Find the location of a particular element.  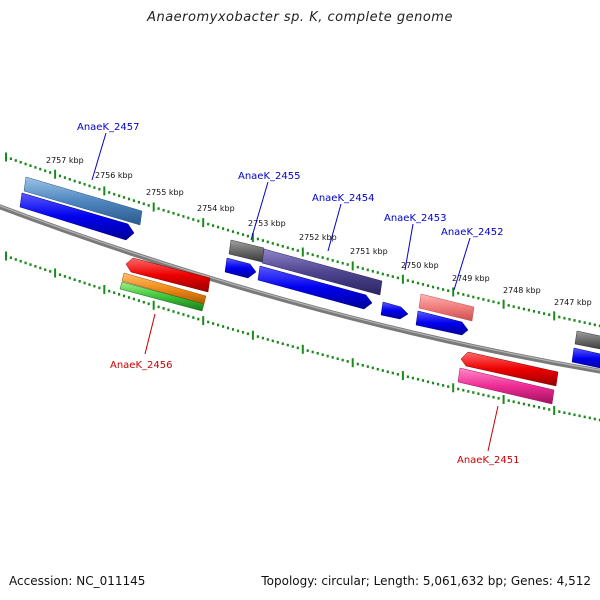

kbp-label-2747: 2747 kbp is located at coordinates (573, 302).